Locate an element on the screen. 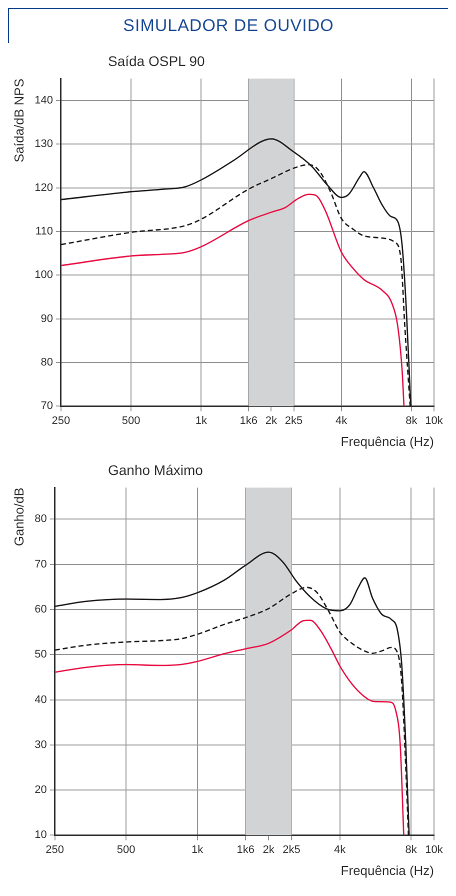 The image size is (456, 896). y-tick-label: 30 is located at coordinates (40, 744).